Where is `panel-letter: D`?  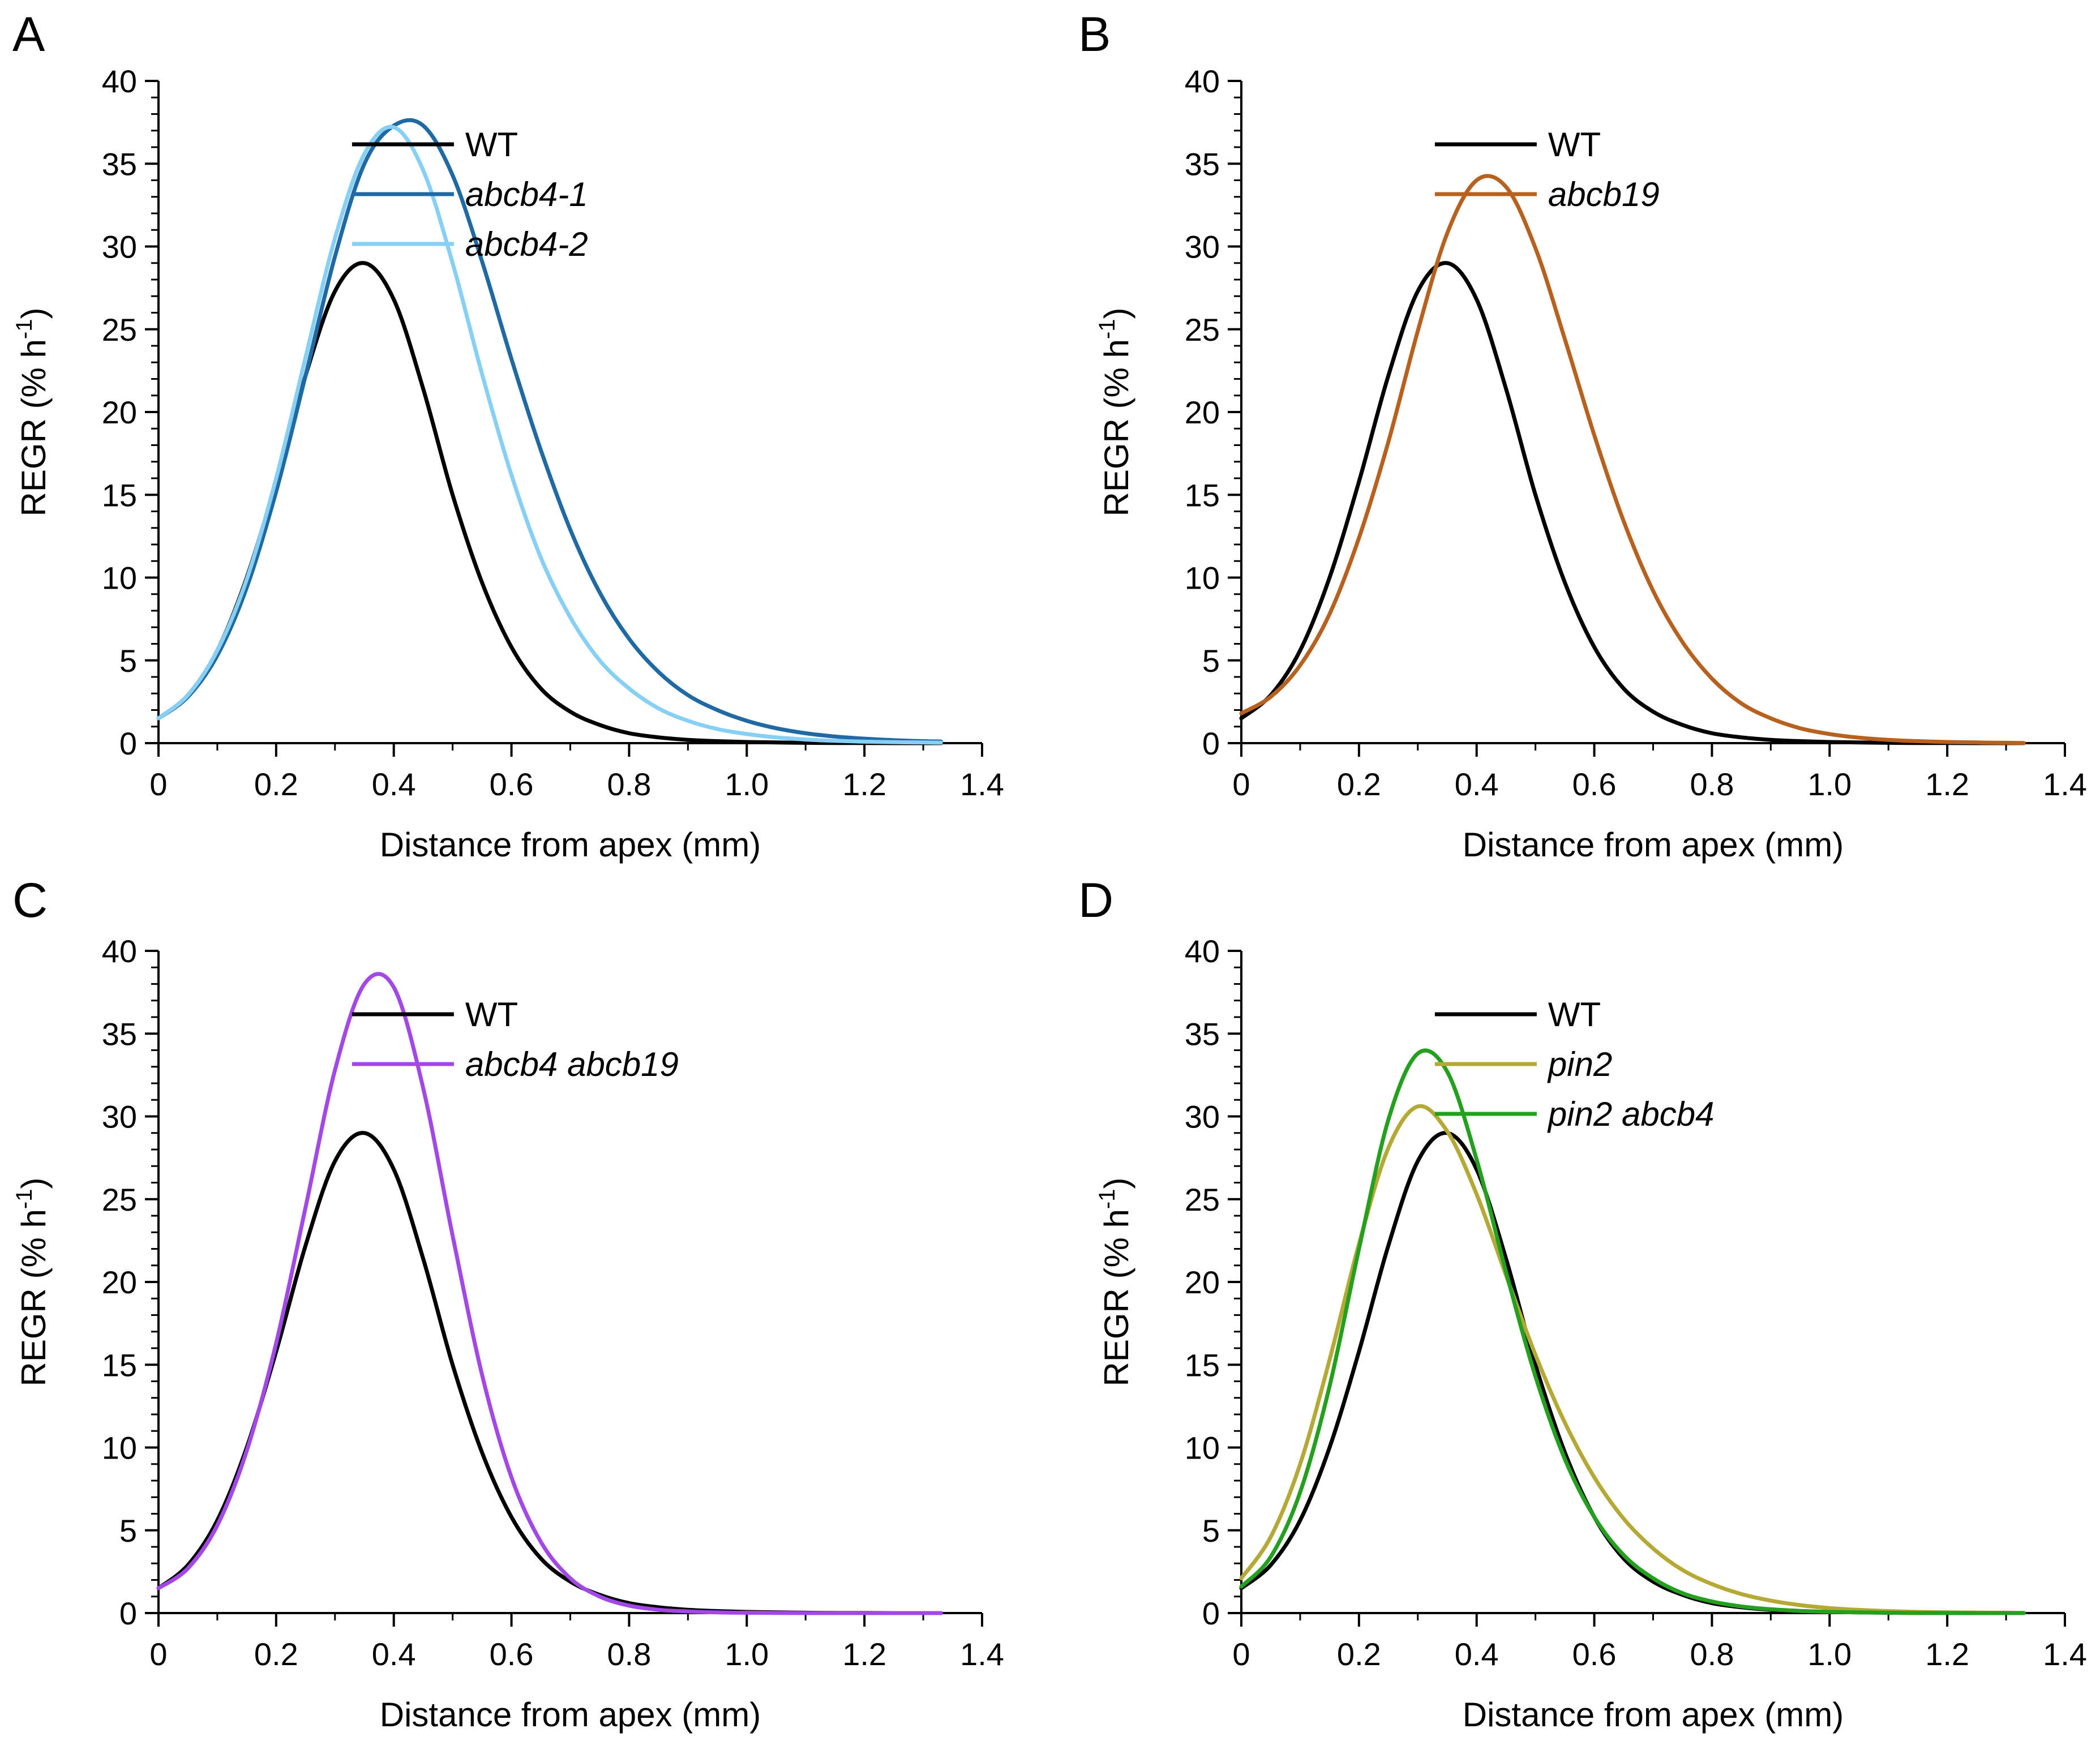
panel-letter: D is located at coordinates (1095, 900).